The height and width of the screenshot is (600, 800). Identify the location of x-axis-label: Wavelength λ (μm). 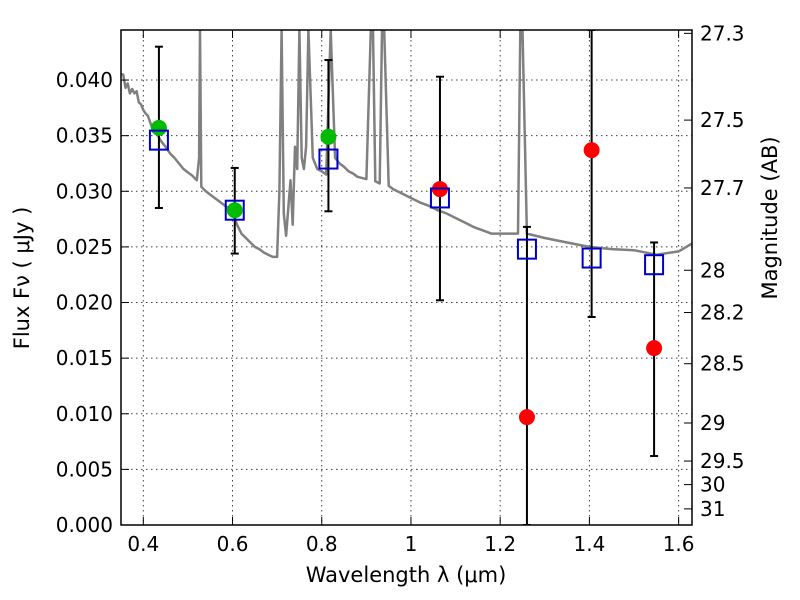
(406, 575).